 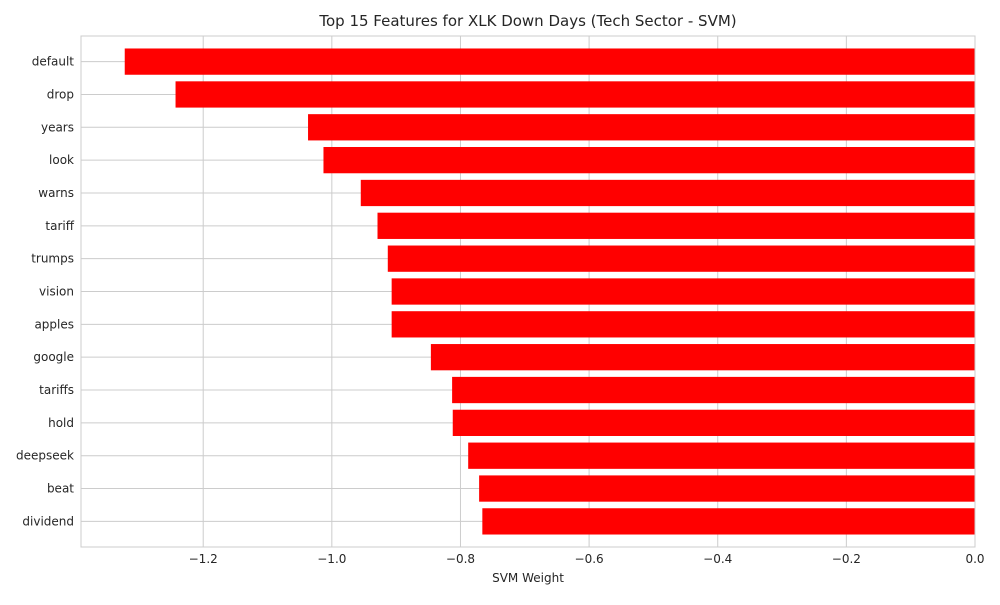 I want to click on bar-tariffs, so click(x=714, y=390).